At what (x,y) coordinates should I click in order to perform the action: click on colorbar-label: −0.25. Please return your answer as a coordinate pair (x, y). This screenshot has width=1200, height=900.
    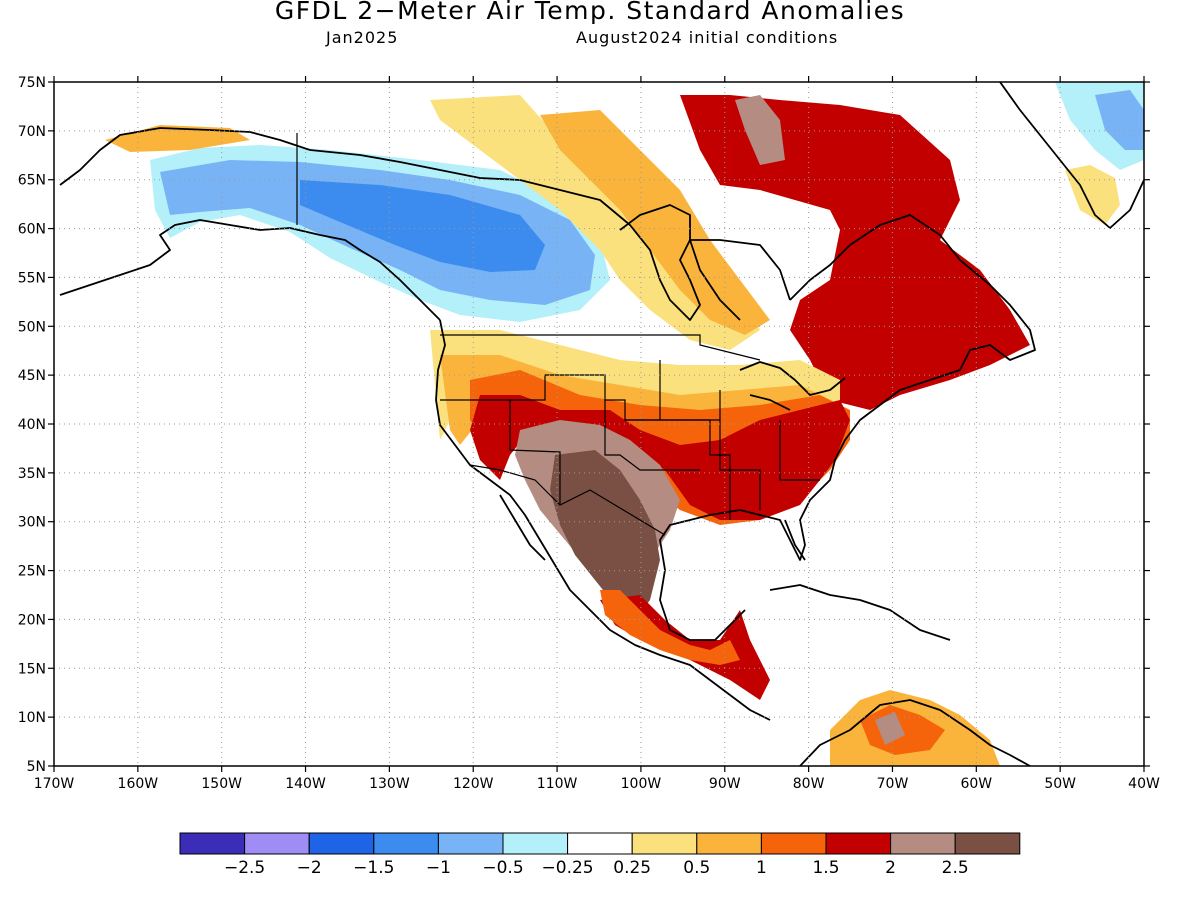
    Looking at the image, I should click on (568, 868).